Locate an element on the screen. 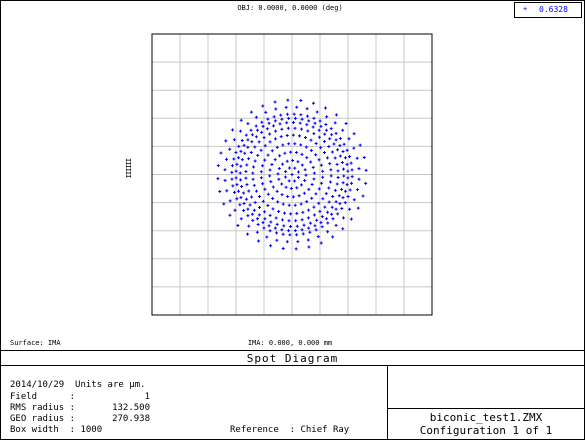 The width and height of the screenshot is (585, 440). configuration: Configuration 1 of 1 is located at coordinates (486, 430).